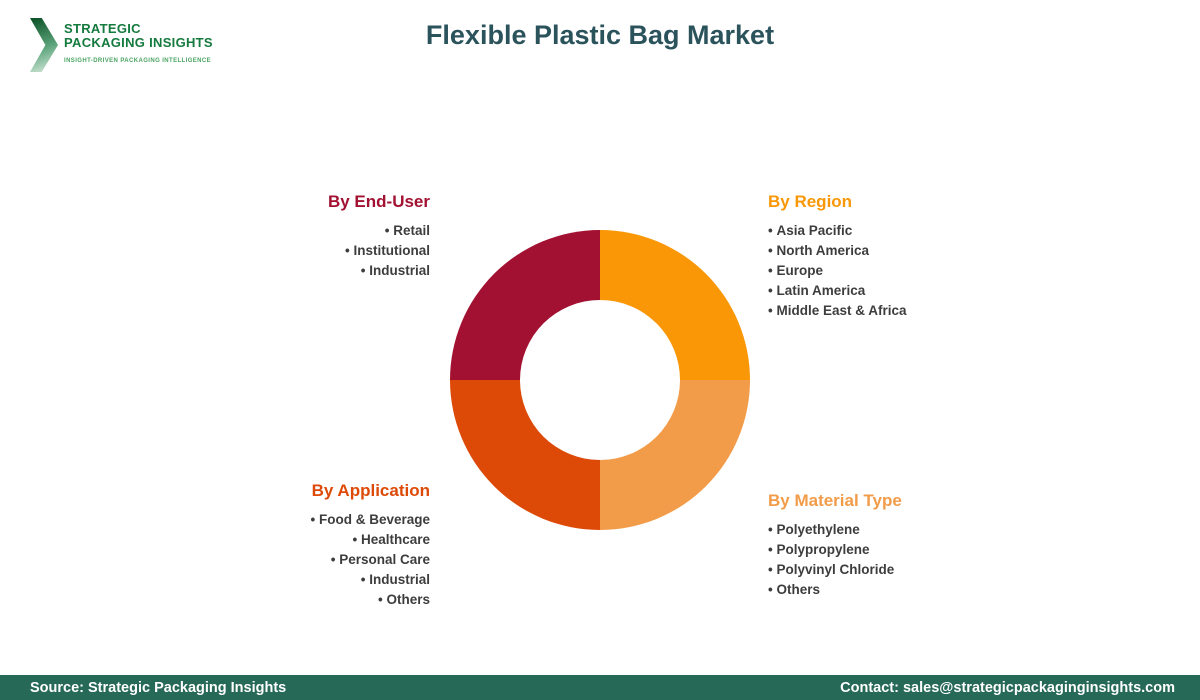  I want to click on category-application-title: By Application, so click(370, 490).